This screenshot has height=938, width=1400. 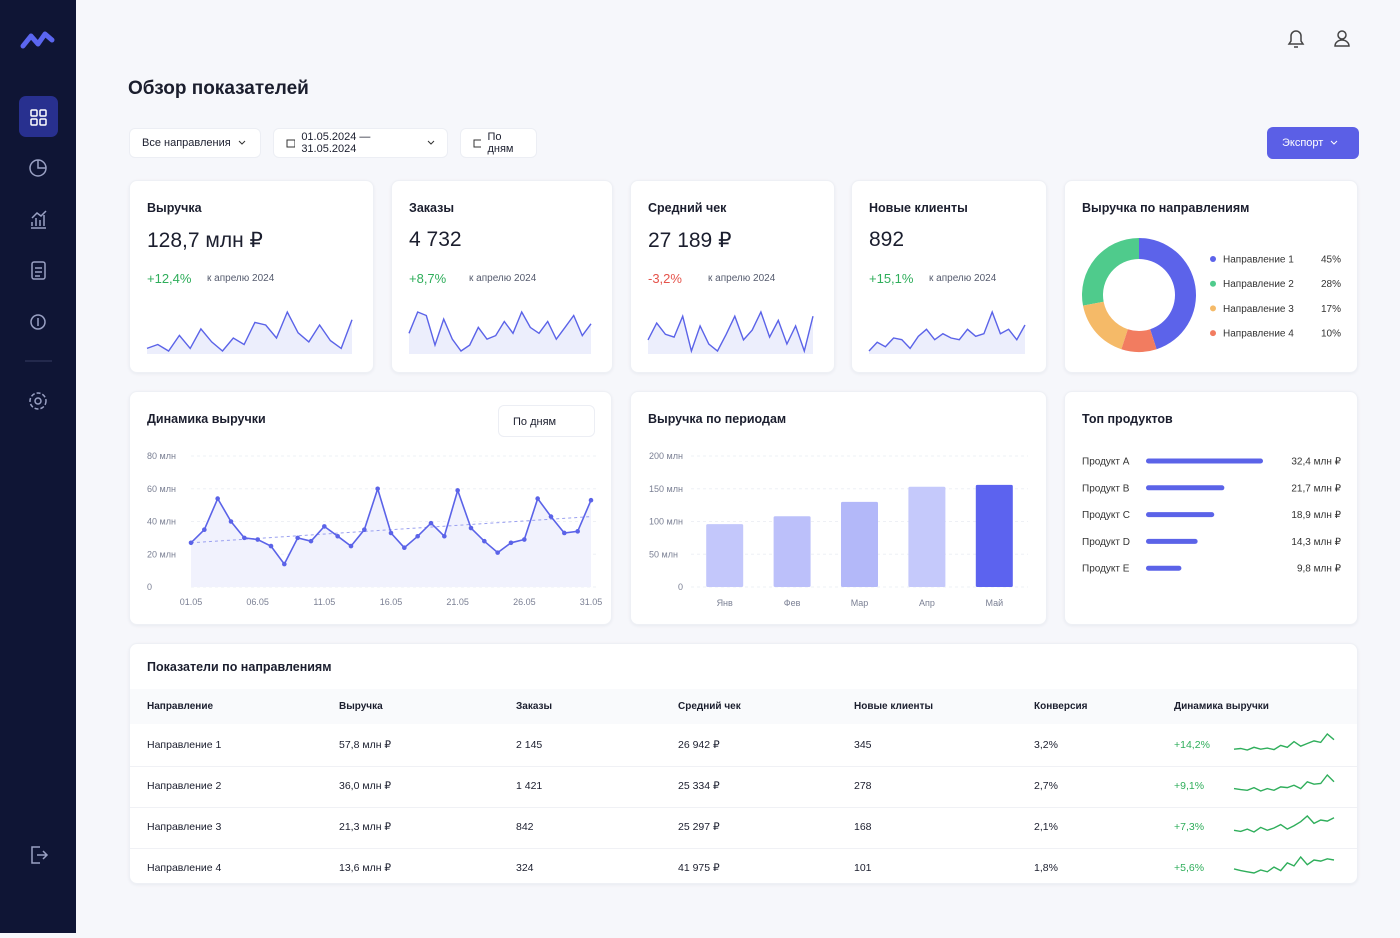 What do you see at coordinates (1189, 868) in the screenshot?
I see `table-cell: +5,6%` at bounding box center [1189, 868].